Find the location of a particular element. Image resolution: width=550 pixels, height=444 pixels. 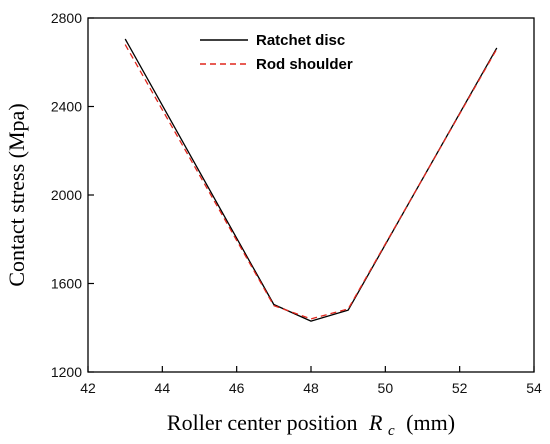

y-tick-label-1600: 1600 is located at coordinates (66, 284).